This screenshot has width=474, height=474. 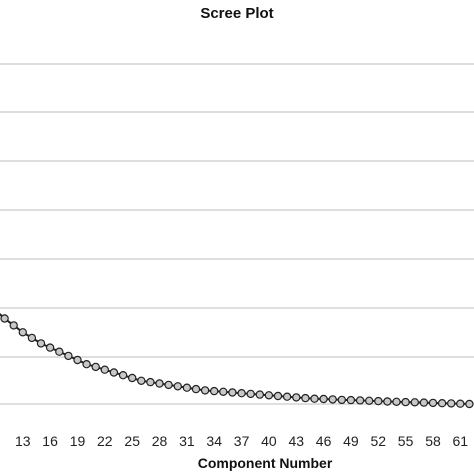 What do you see at coordinates (269, 441) in the screenshot?
I see `x-tick-label: 40` at bounding box center [269, 441].